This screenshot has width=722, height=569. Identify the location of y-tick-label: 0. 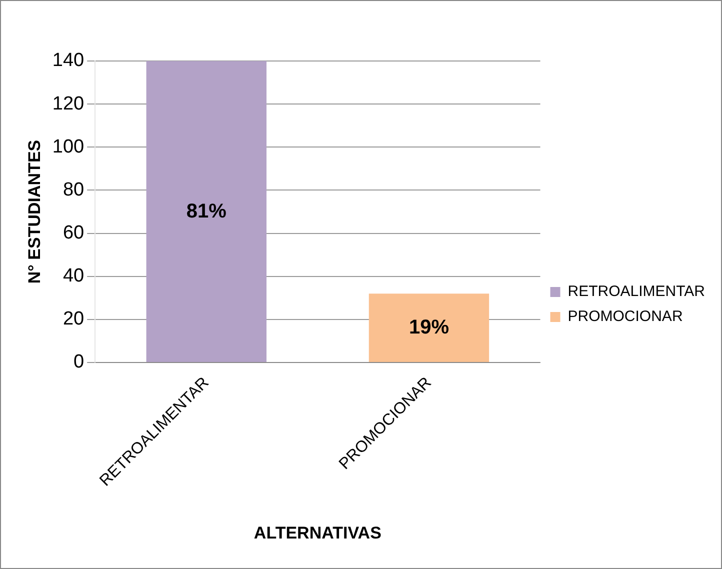
(79, 362).